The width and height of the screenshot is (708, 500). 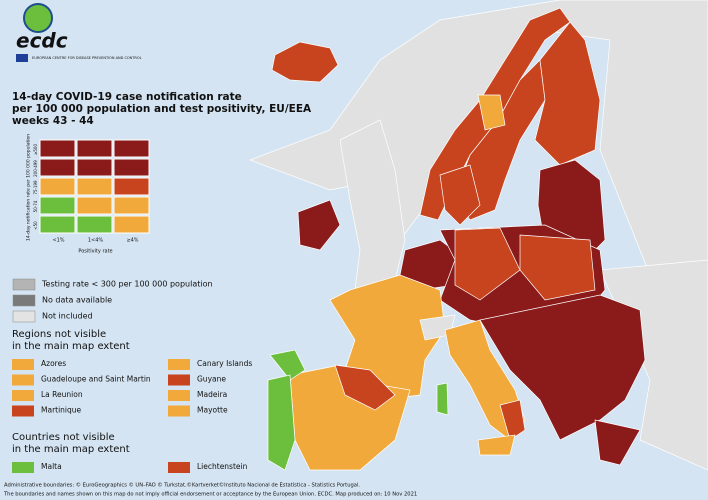 What do you see at coordinates (365, 387) in the screenshot?
I see `catalonia` at bounding box center [365, 387].